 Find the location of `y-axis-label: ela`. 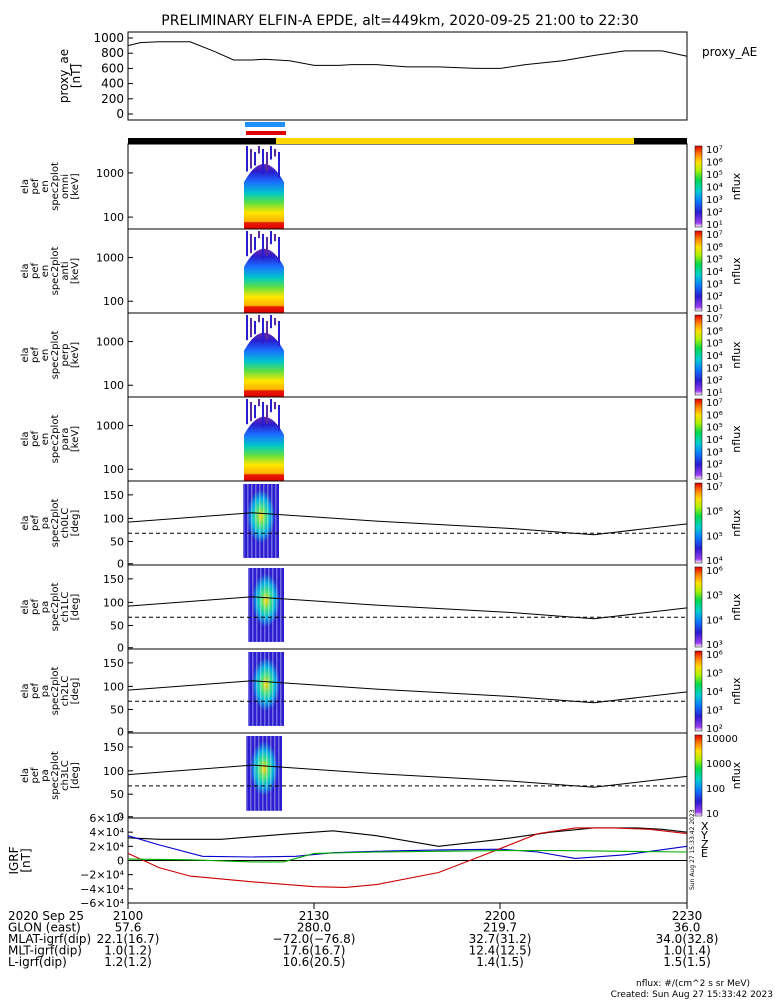

y-axis-label: ela is located at coordinates (25, 606).